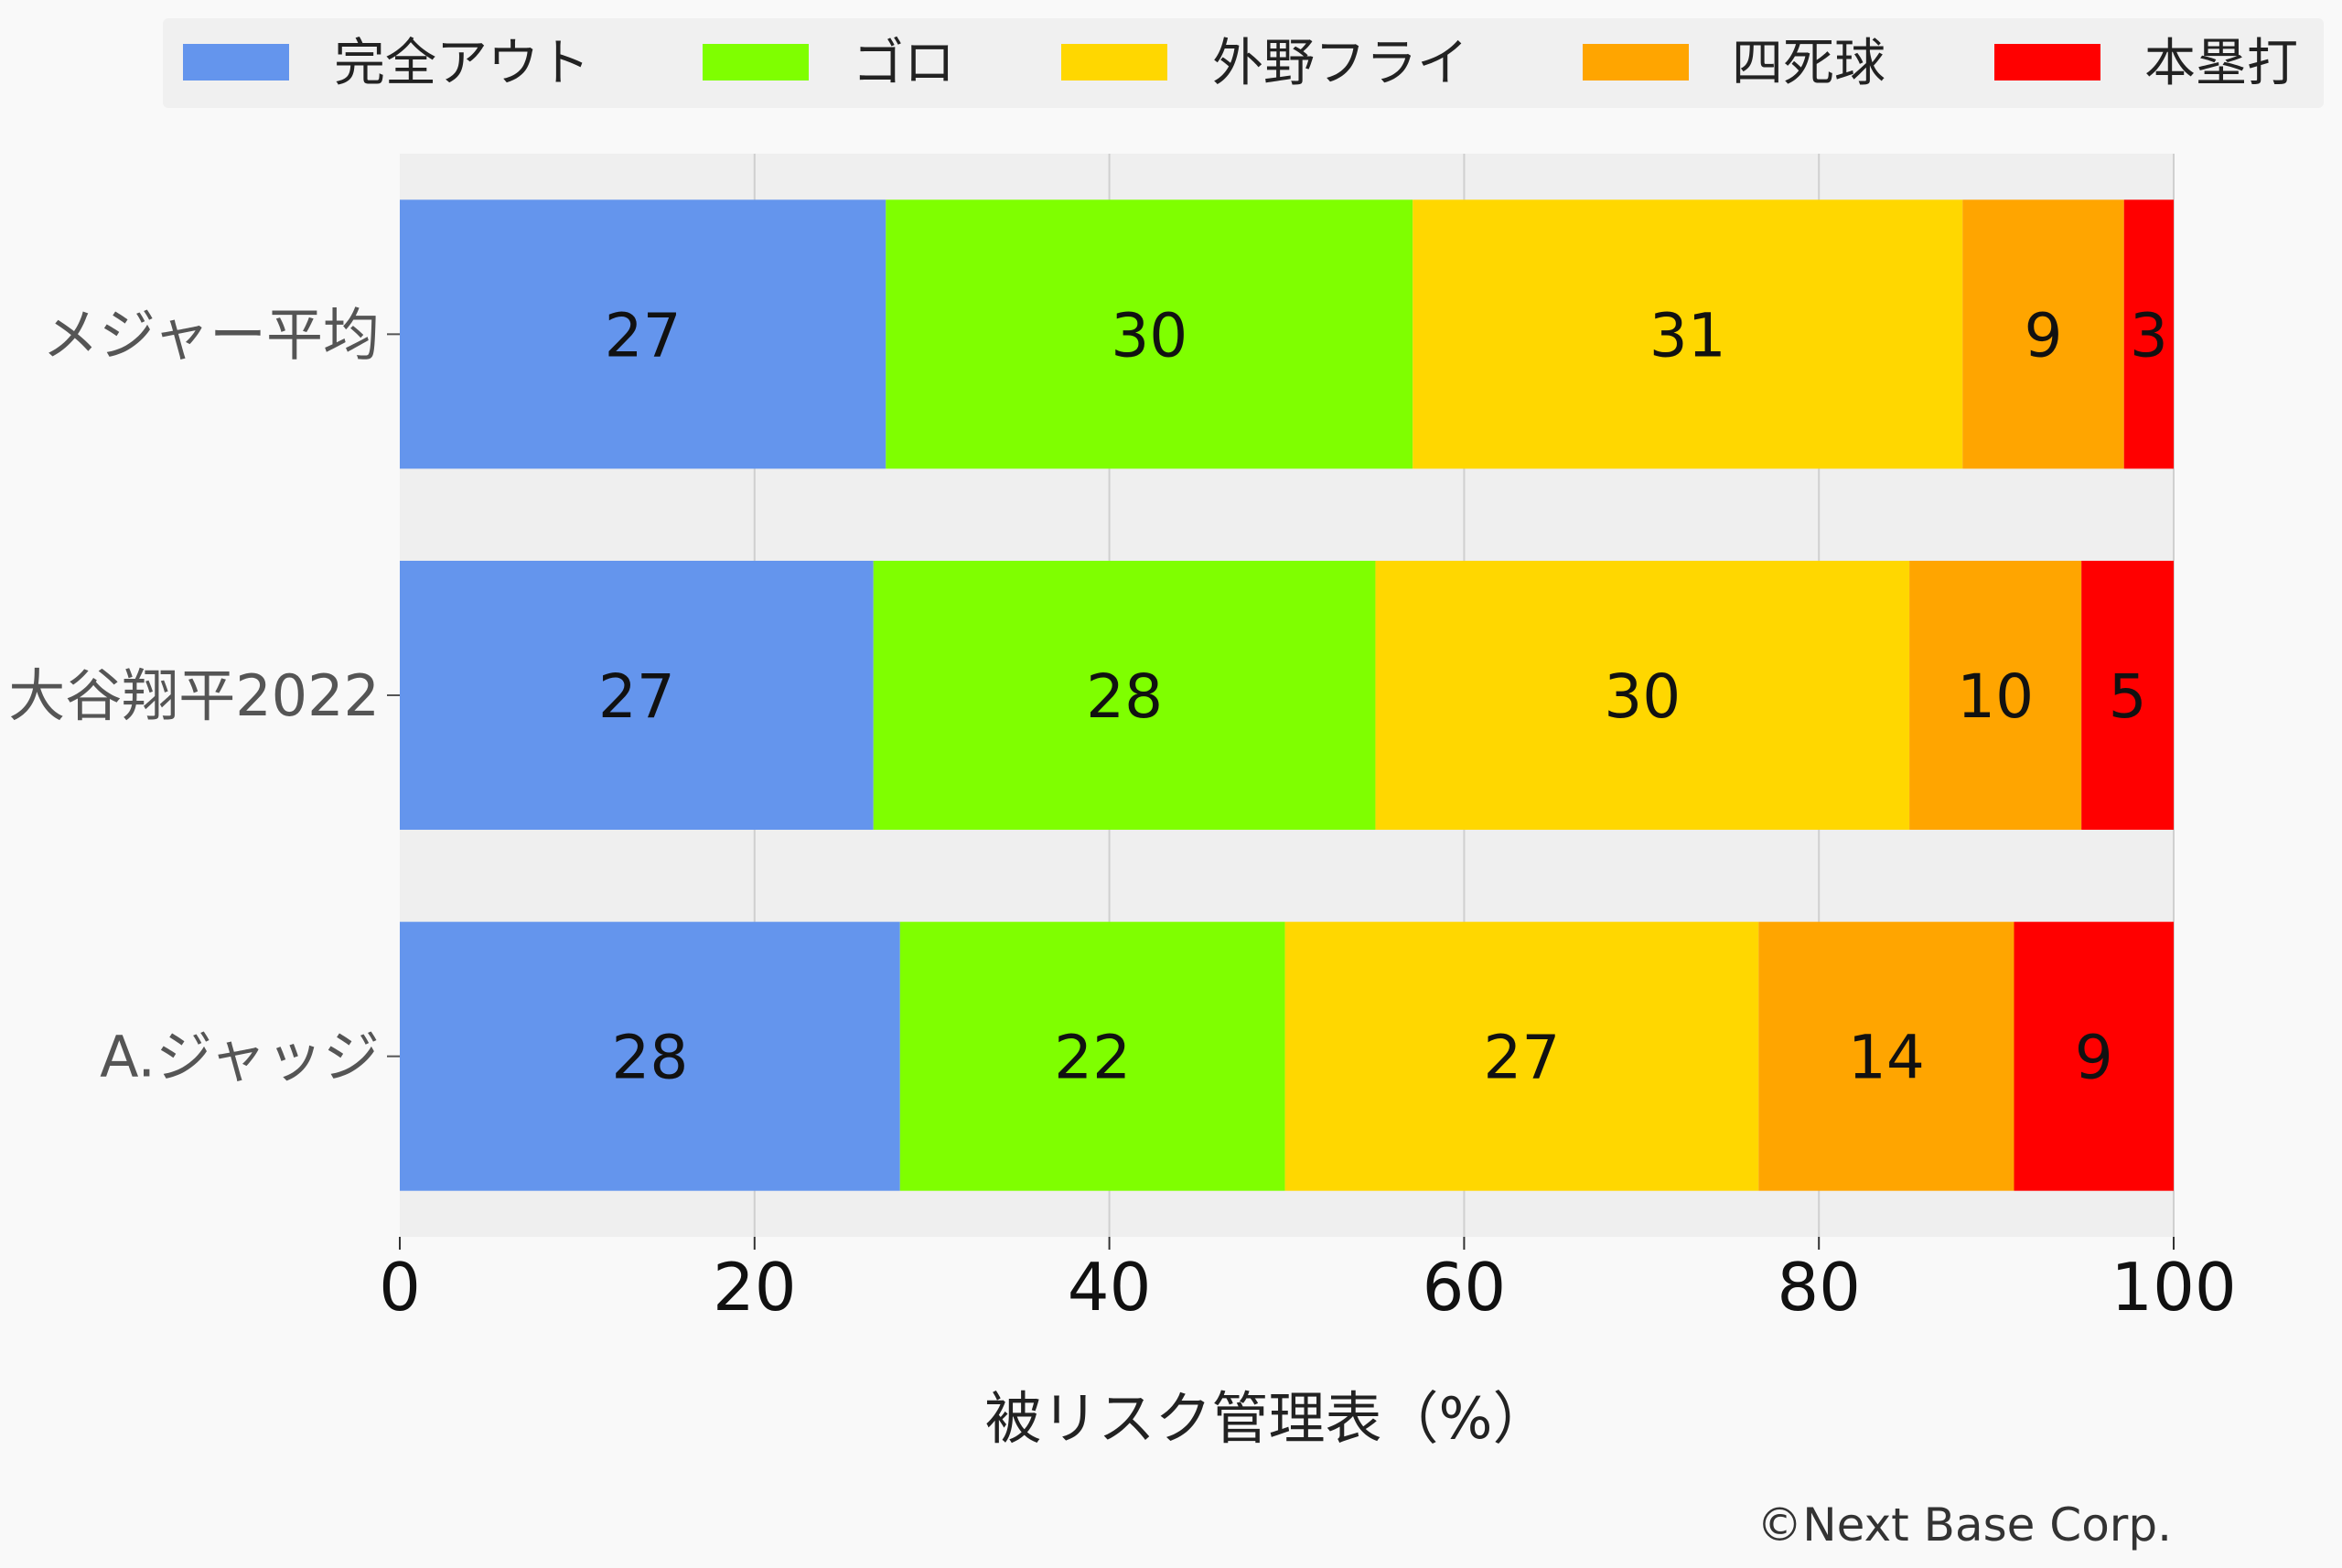 The height and width of the screenshot is (1568, 2342). I want to click on bar-data-label: 14, so click(1886, 1058).